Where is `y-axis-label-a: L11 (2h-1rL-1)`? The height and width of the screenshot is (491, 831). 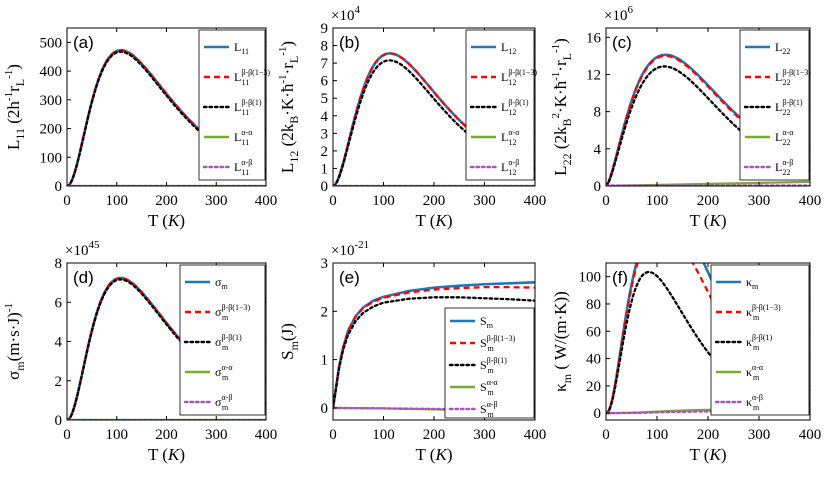 y-axis-label-a: L11 (2h-1rL-1) is located at coordinates (15, 107).